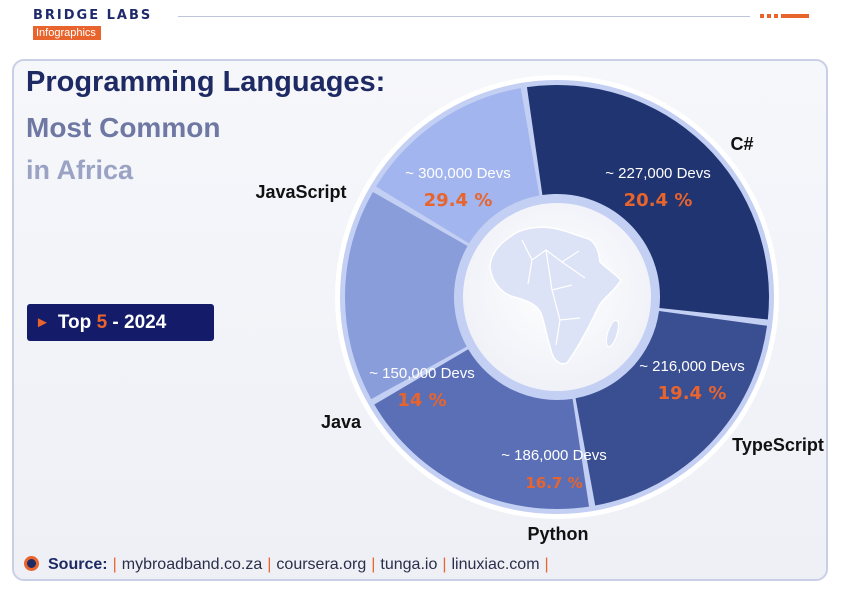 Image resolution: width=842 pixels, height=595 pixels. What do you see at coordinates (692, 366) in the screenshot?
I see `dev-count-label: ~ 216,000 Devs` at bounding box center [692, 366].